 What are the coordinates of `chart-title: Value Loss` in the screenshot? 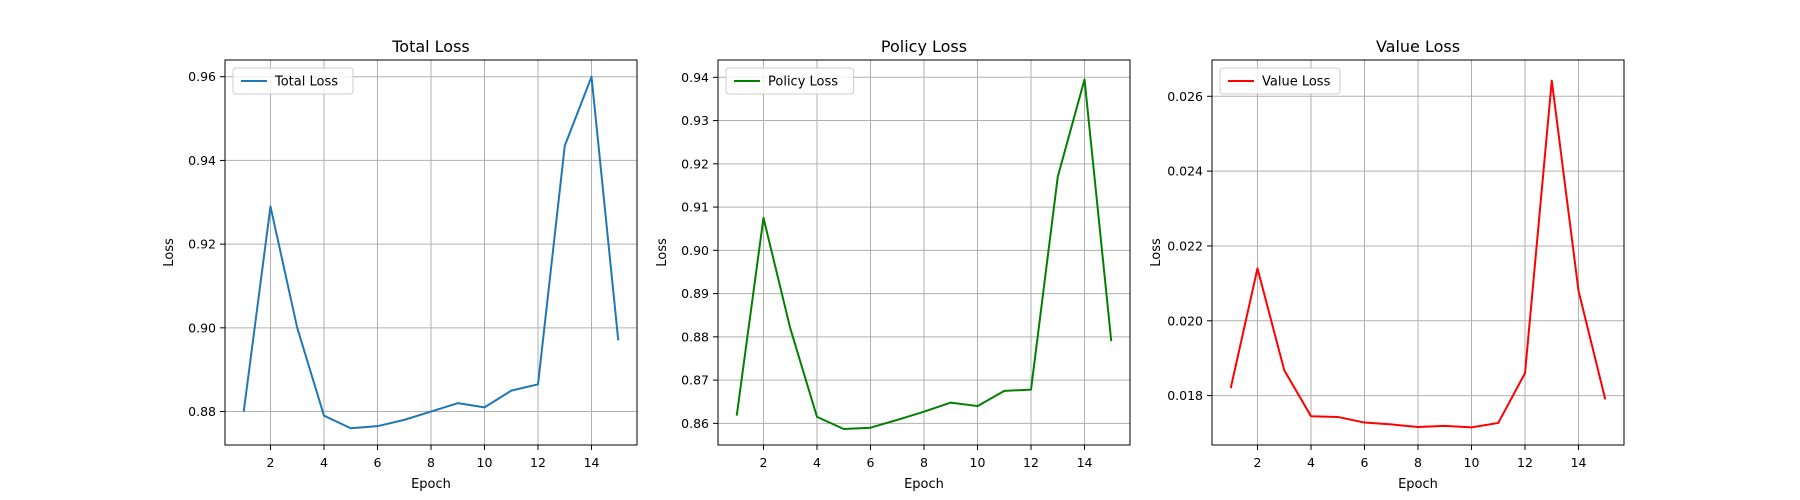 It's located at (1418, 46).